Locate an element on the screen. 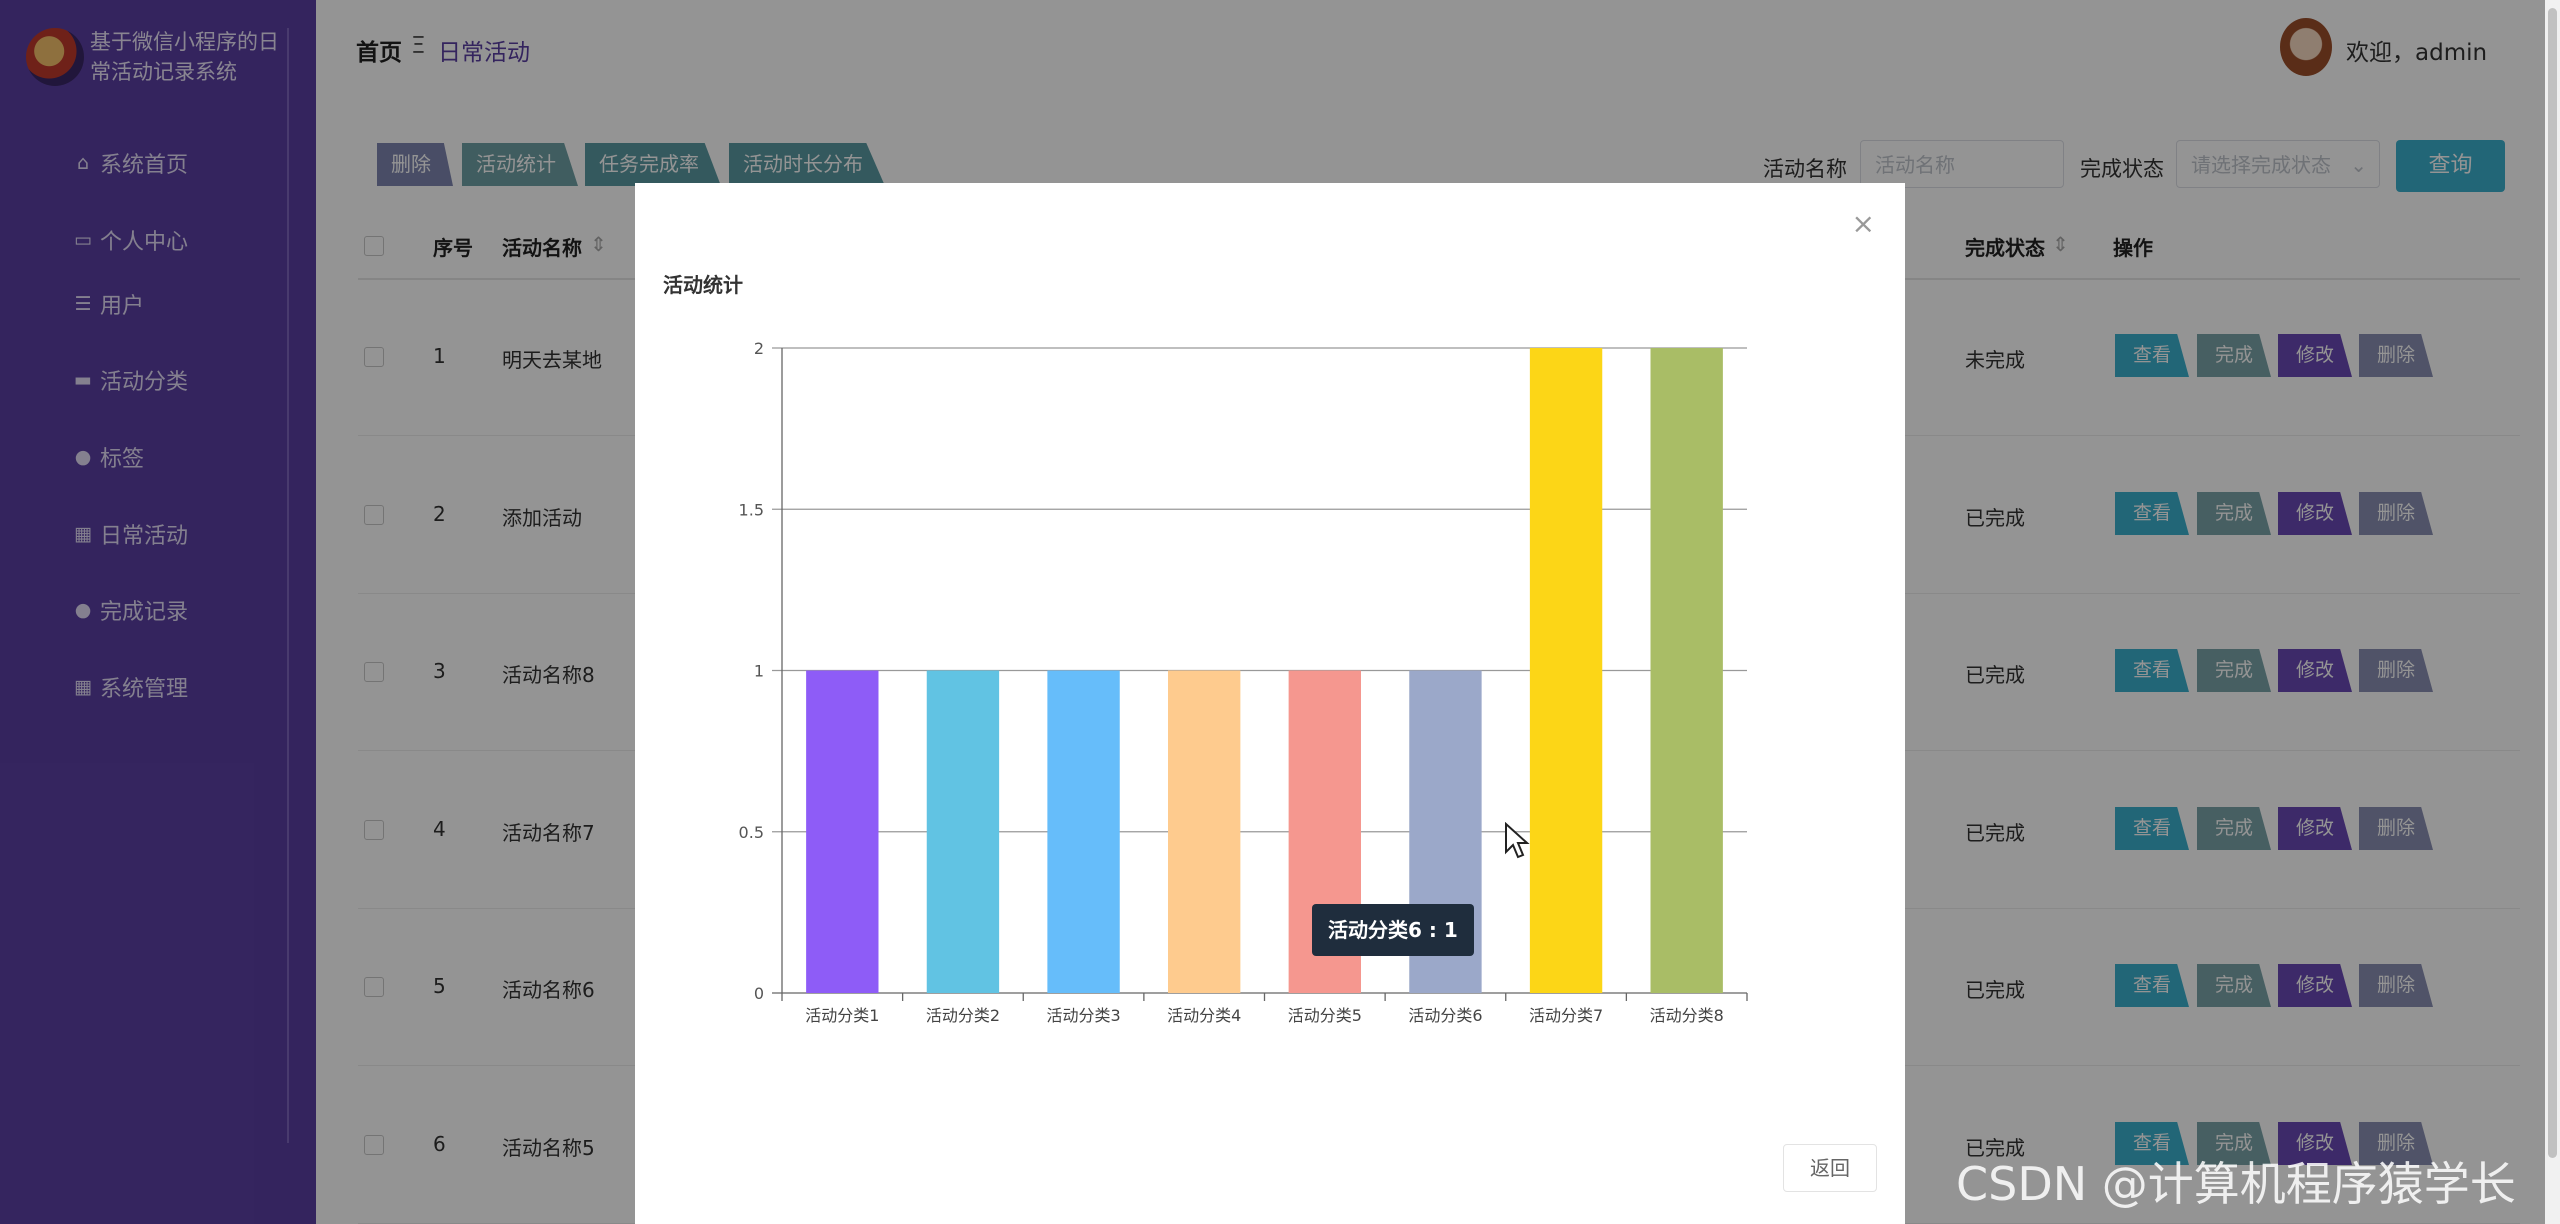 This screenshot has width=2560, height=1224. x-tick-label: 活动分类3 is located at coordinates (1083, 1015).